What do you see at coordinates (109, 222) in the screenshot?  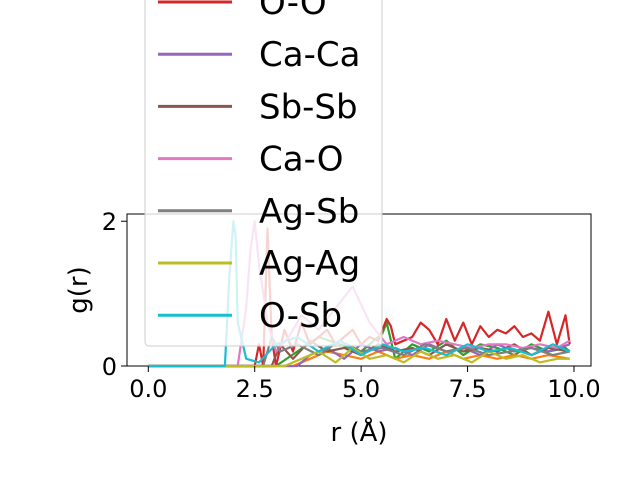 I see `y-tick-label: 2` at bounding box center [109, 222].